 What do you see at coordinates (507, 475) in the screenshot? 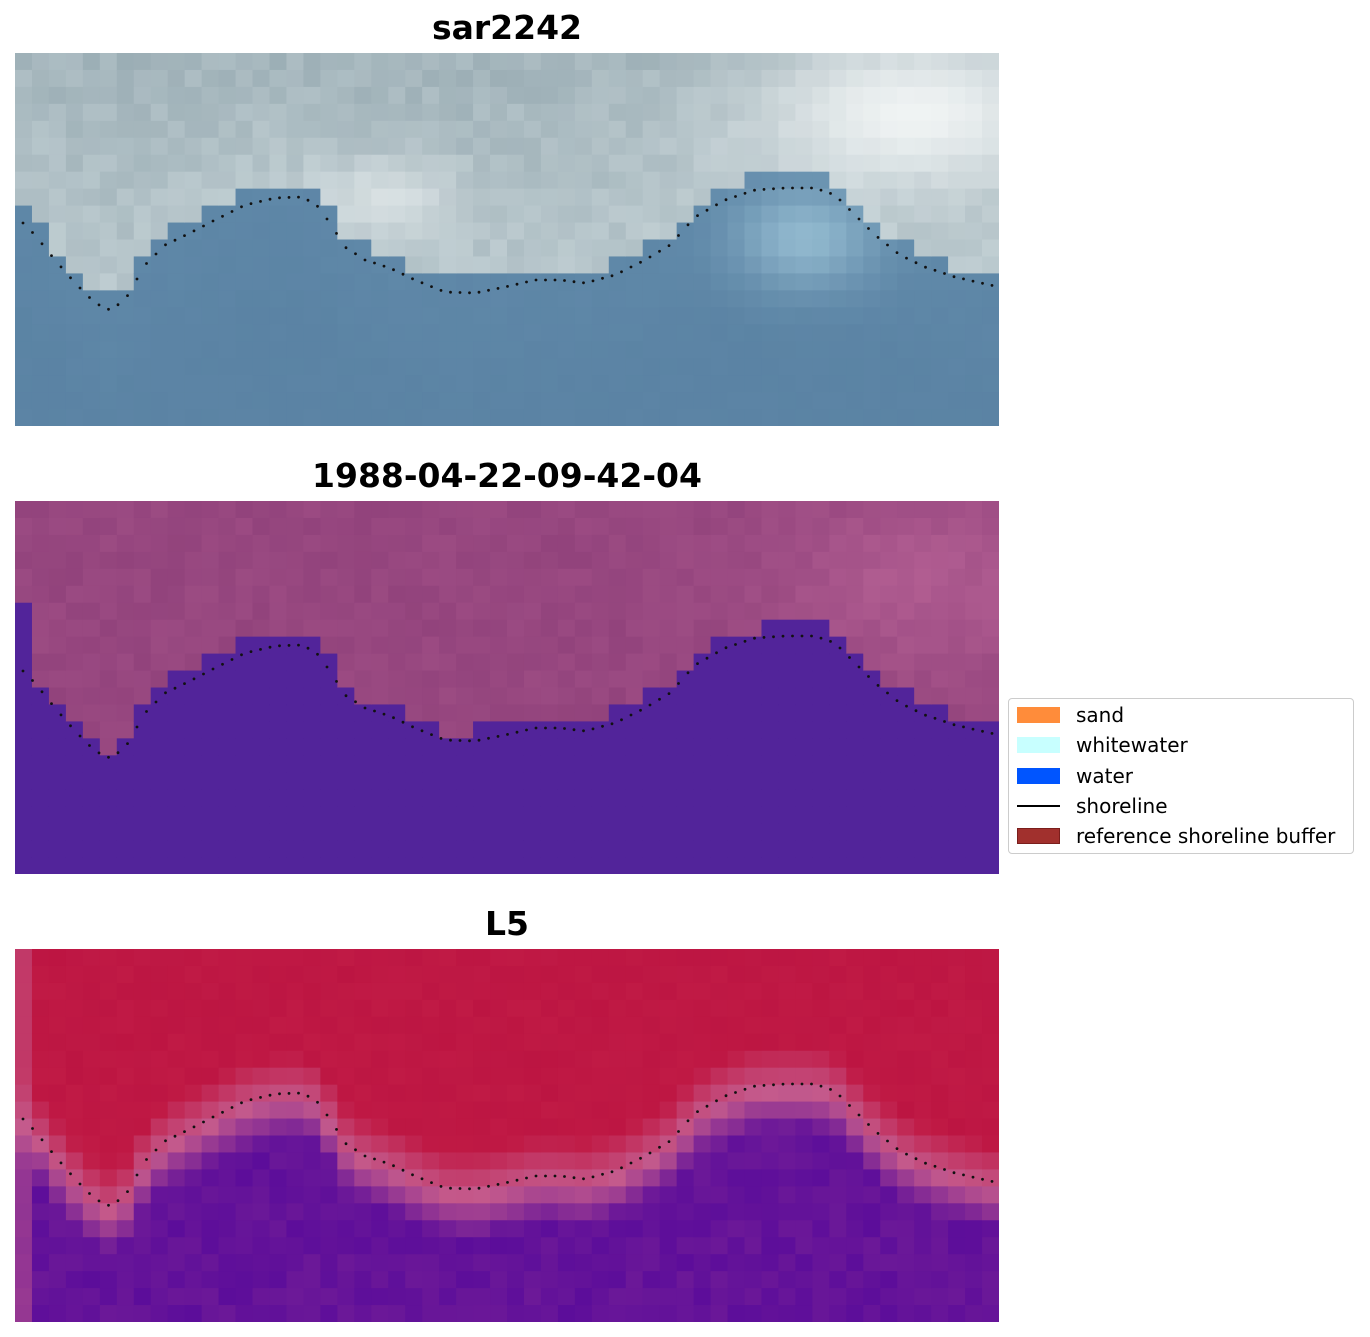
I see `panel-title-classification: 1988-04-22-09-42-04` at bounding box center [507, 475].